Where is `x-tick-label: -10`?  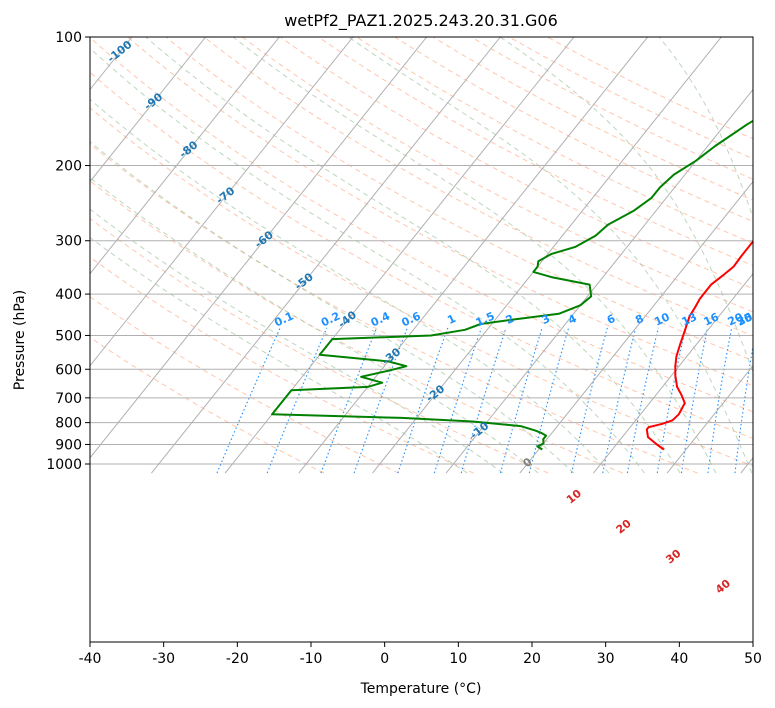
x-tick-label: -10 is located at coordinates (311, 659).